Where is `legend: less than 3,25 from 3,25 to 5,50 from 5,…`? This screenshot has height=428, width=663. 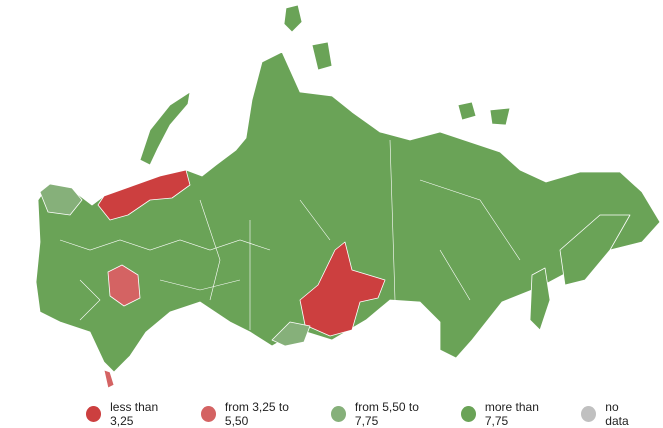
legend: less than 3,25 from 3,25 to 5,50 from 5,… is located at coordinates (374, 414).